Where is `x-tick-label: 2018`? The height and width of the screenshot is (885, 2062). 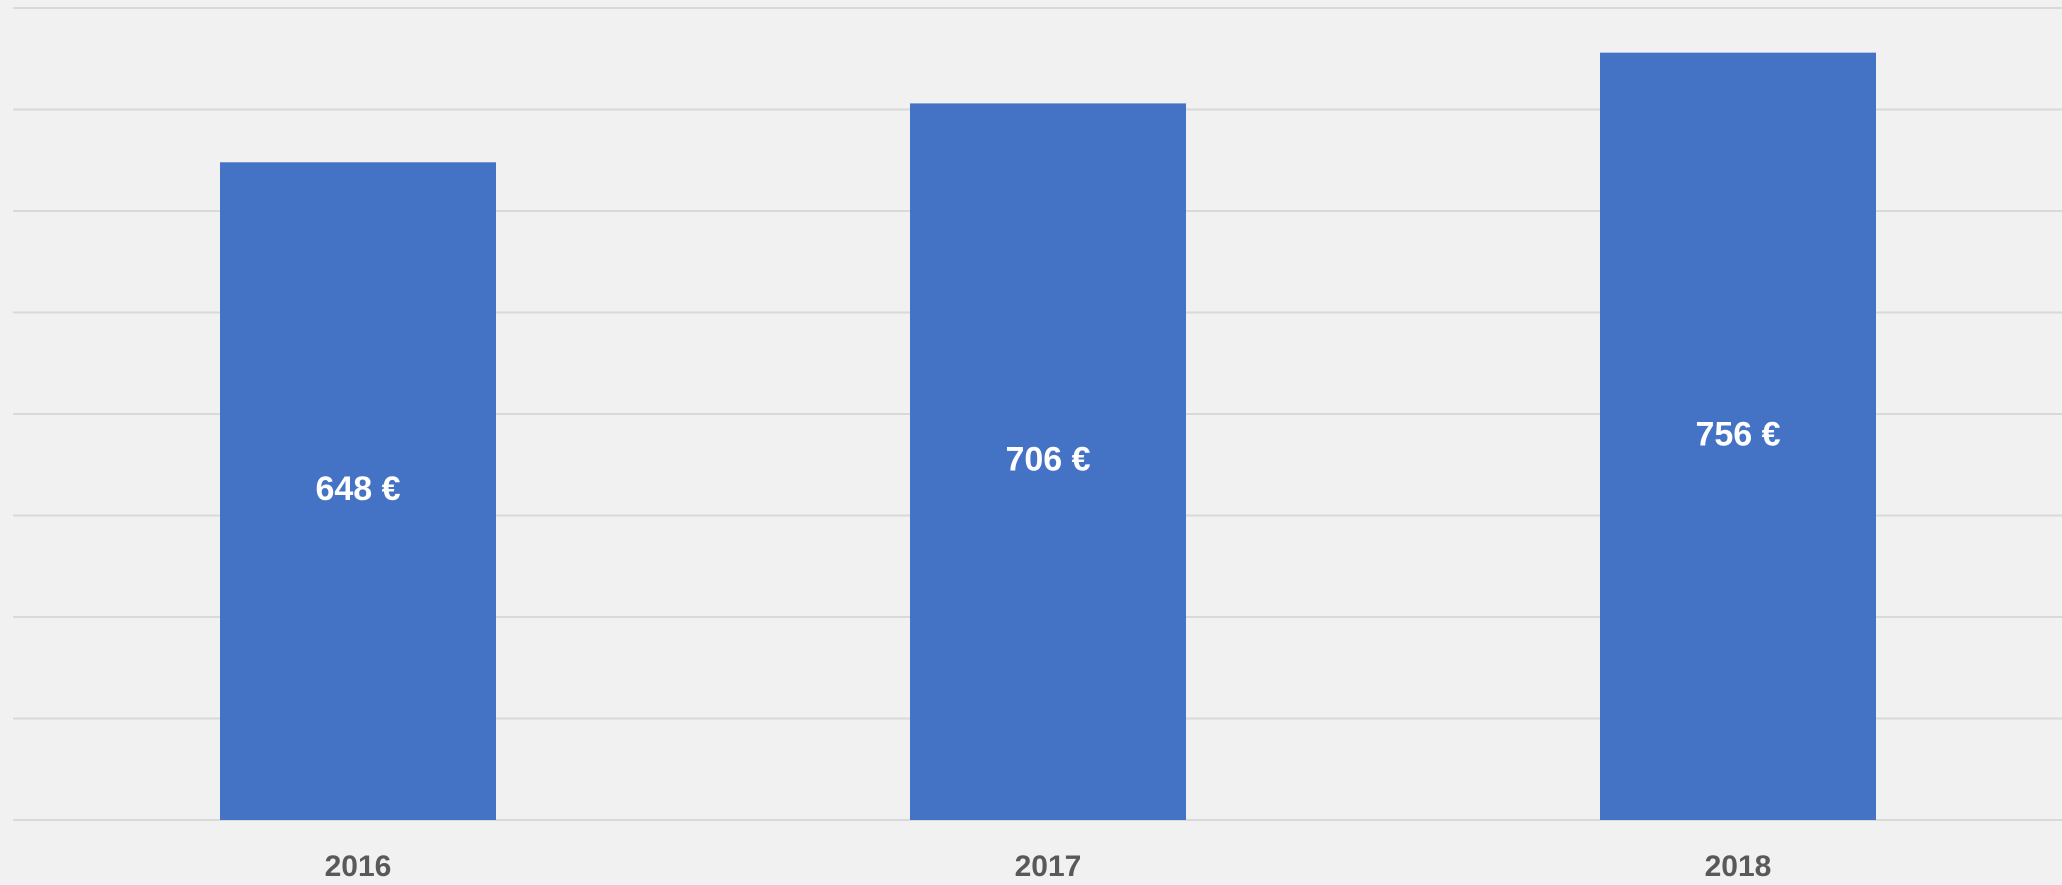 x-tick-label: 2018 is located at coordinates (1738, 866).